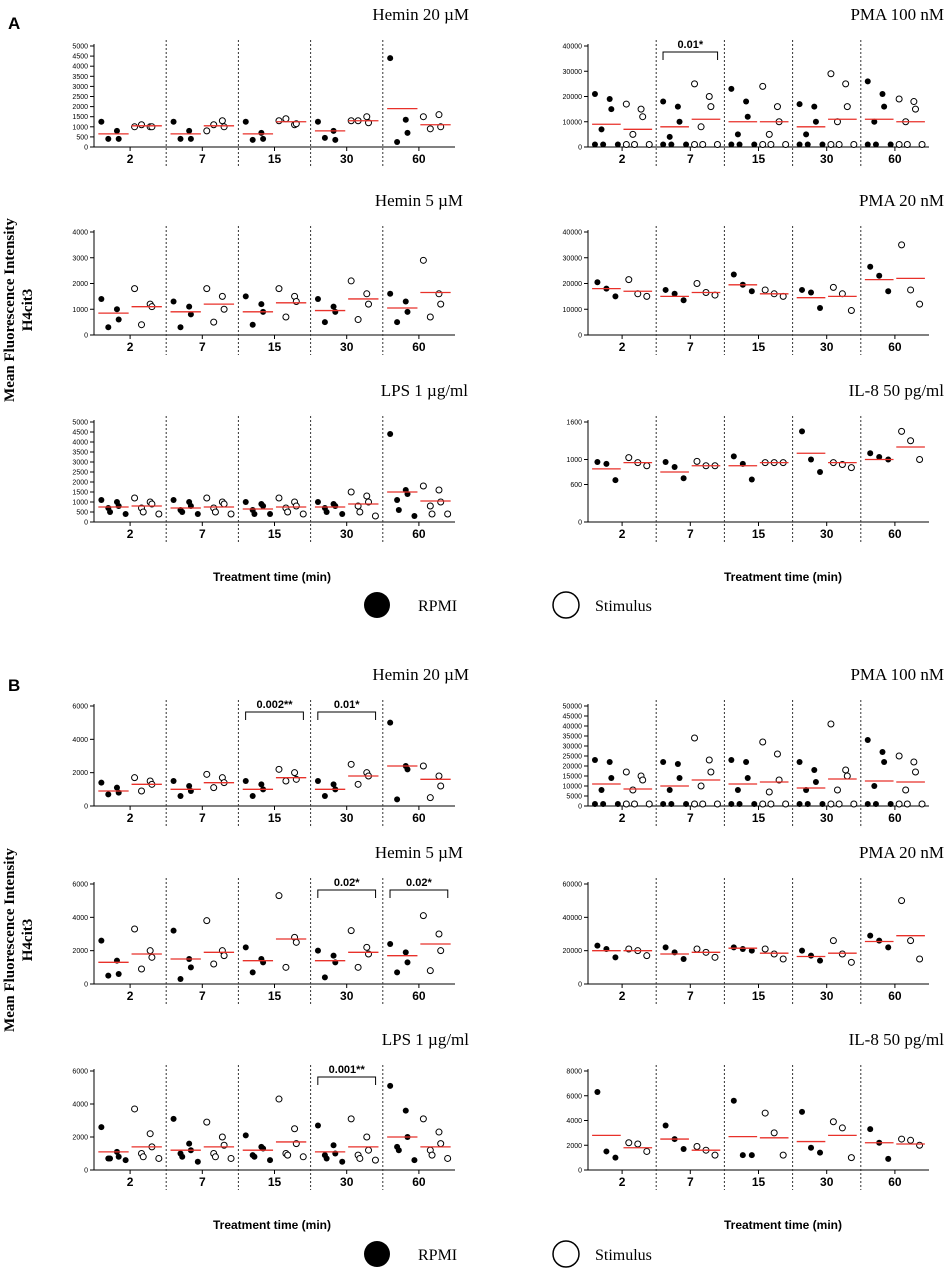 This screenshot has height=1281, width=949. What do you see at coordinates (574, 1072) in the screenshot?
I see `y-tick-label: 8000` at bounding box center [574, 1072].